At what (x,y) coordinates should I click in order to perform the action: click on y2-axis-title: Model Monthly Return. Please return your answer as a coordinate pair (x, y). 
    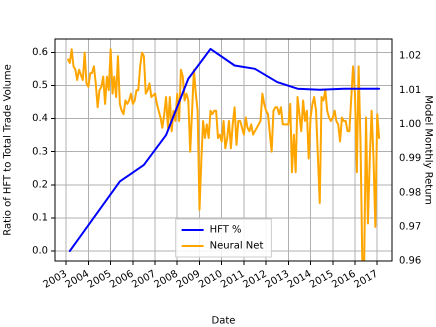
    Looking at the image, I should click on (428, 150).